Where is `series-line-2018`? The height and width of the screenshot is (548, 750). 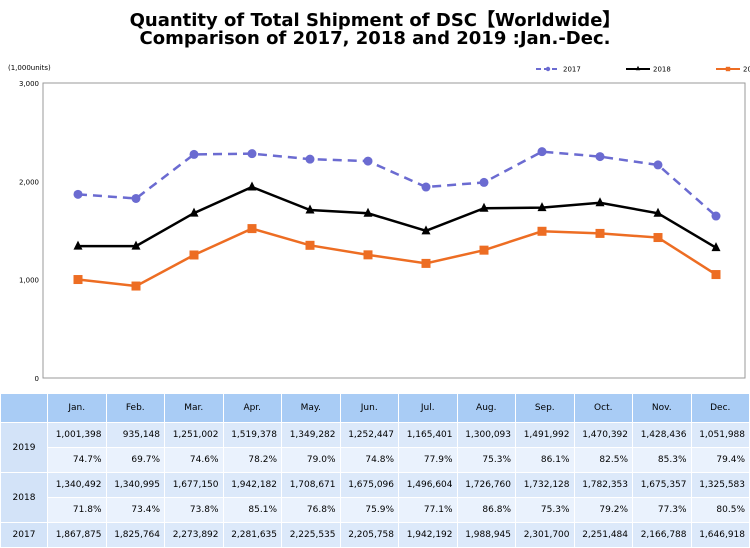
series-line-2018 is located at coordinates (397, 217).